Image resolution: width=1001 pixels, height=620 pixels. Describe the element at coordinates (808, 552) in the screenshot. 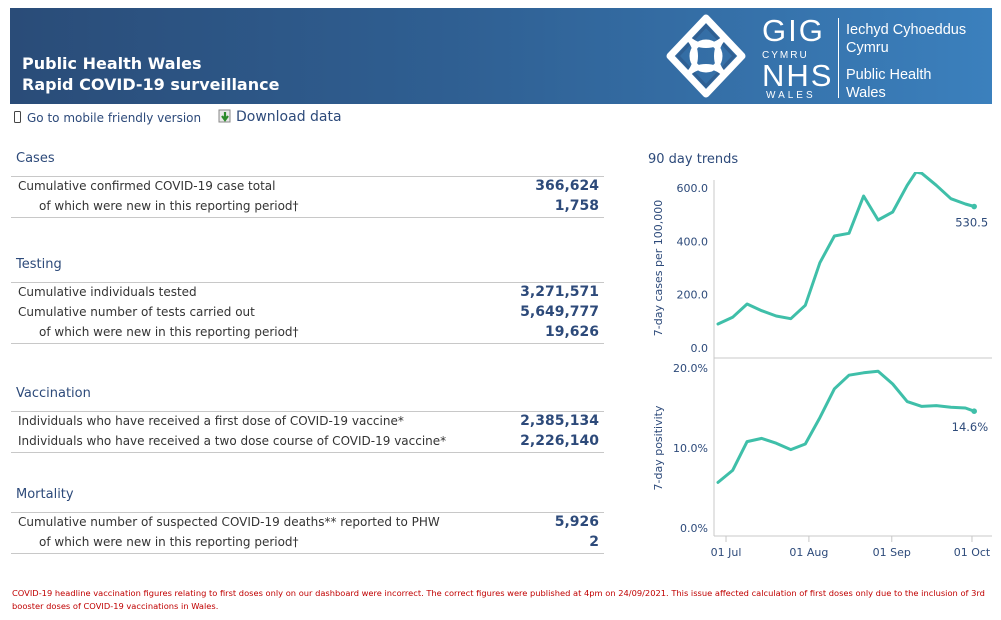

I see `x-tick-label: 01 Aug` at that location.